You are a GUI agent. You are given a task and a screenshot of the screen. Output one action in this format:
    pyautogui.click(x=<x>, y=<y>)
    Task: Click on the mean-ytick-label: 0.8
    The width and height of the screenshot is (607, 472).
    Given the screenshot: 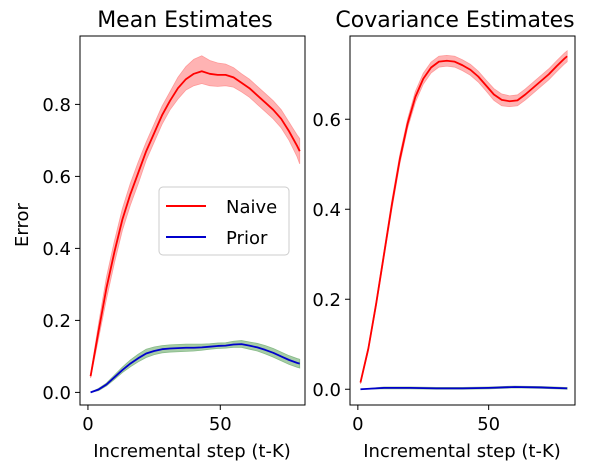 What is the action you would take?
    pyautogui.click(x=56, y=105)
    